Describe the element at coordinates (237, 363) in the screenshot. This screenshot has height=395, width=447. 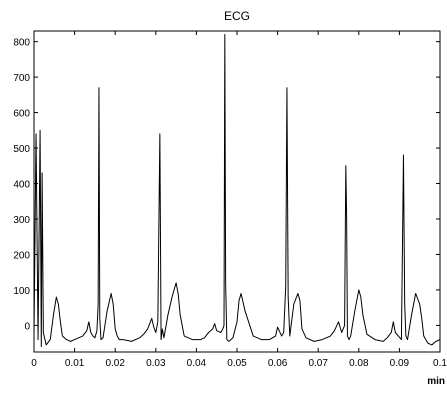
I see `x-tick-label-5: 0.05` at that location.